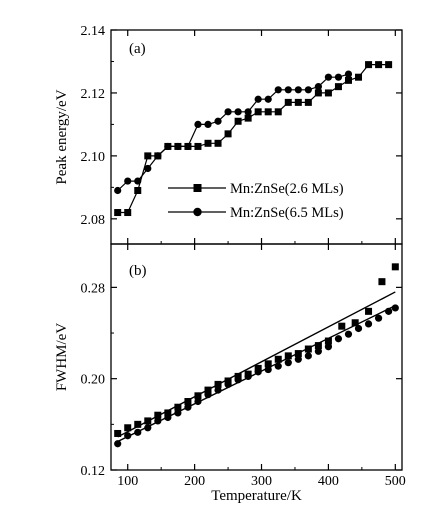 This screenshot has height=508, width=443. What do you see at coordinates (93, 157) in the screenshot?
I see `y-tick-label: 2.10` at bounding box center [93, 157].